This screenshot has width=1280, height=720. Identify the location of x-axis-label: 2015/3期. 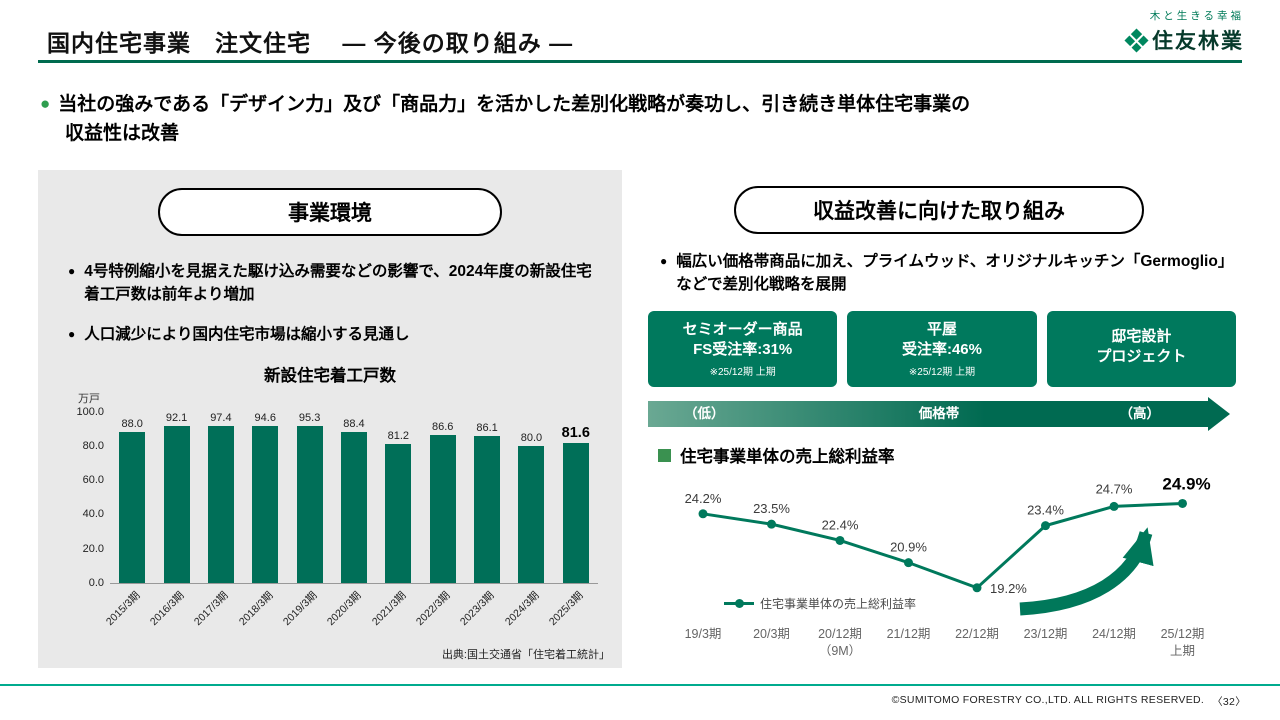
(123, 608).